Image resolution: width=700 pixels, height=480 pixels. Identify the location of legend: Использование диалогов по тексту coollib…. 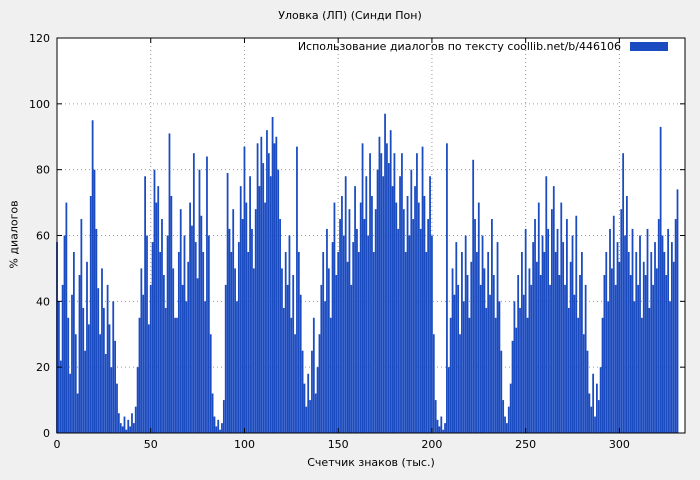
(483, 46).